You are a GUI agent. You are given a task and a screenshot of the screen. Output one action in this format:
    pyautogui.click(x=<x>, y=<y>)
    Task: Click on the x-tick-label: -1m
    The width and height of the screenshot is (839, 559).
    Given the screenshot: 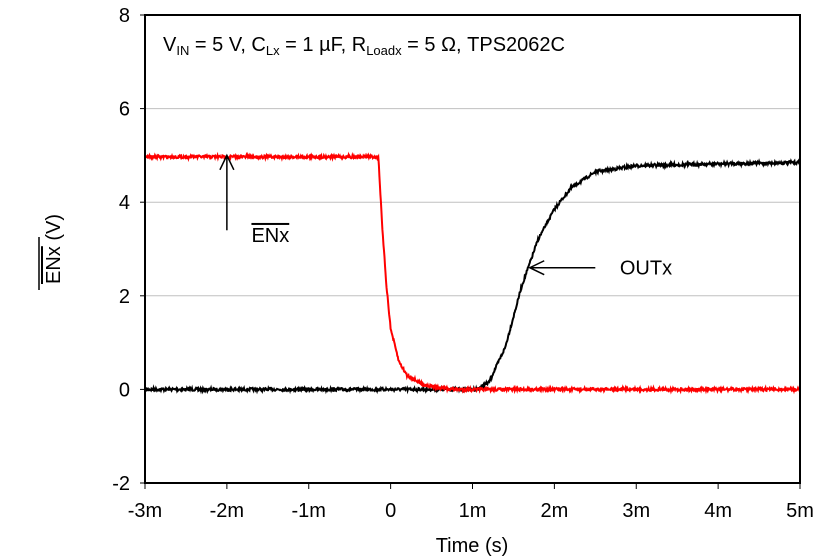 What is the action you would take?
    pyautogui.click(x=309, y=511)
    